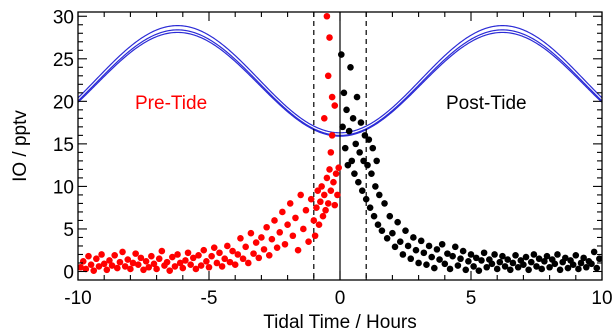 This screenshot has height=334, width=615. Describe the element at coordinates (68, 230) in the screenshot. I see `y-tick-label: 5` at that location.